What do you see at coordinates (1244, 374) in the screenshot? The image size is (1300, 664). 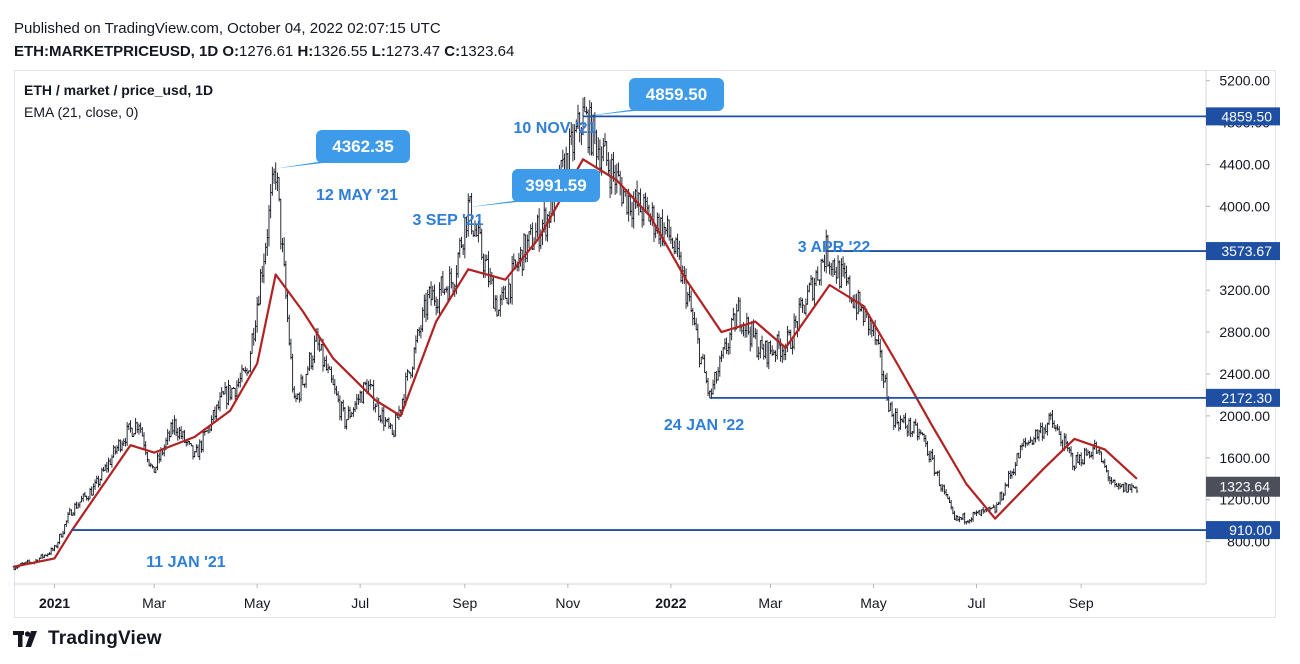 I see `y-tick-label: 2400.00` at bounding box center [1244, 374].